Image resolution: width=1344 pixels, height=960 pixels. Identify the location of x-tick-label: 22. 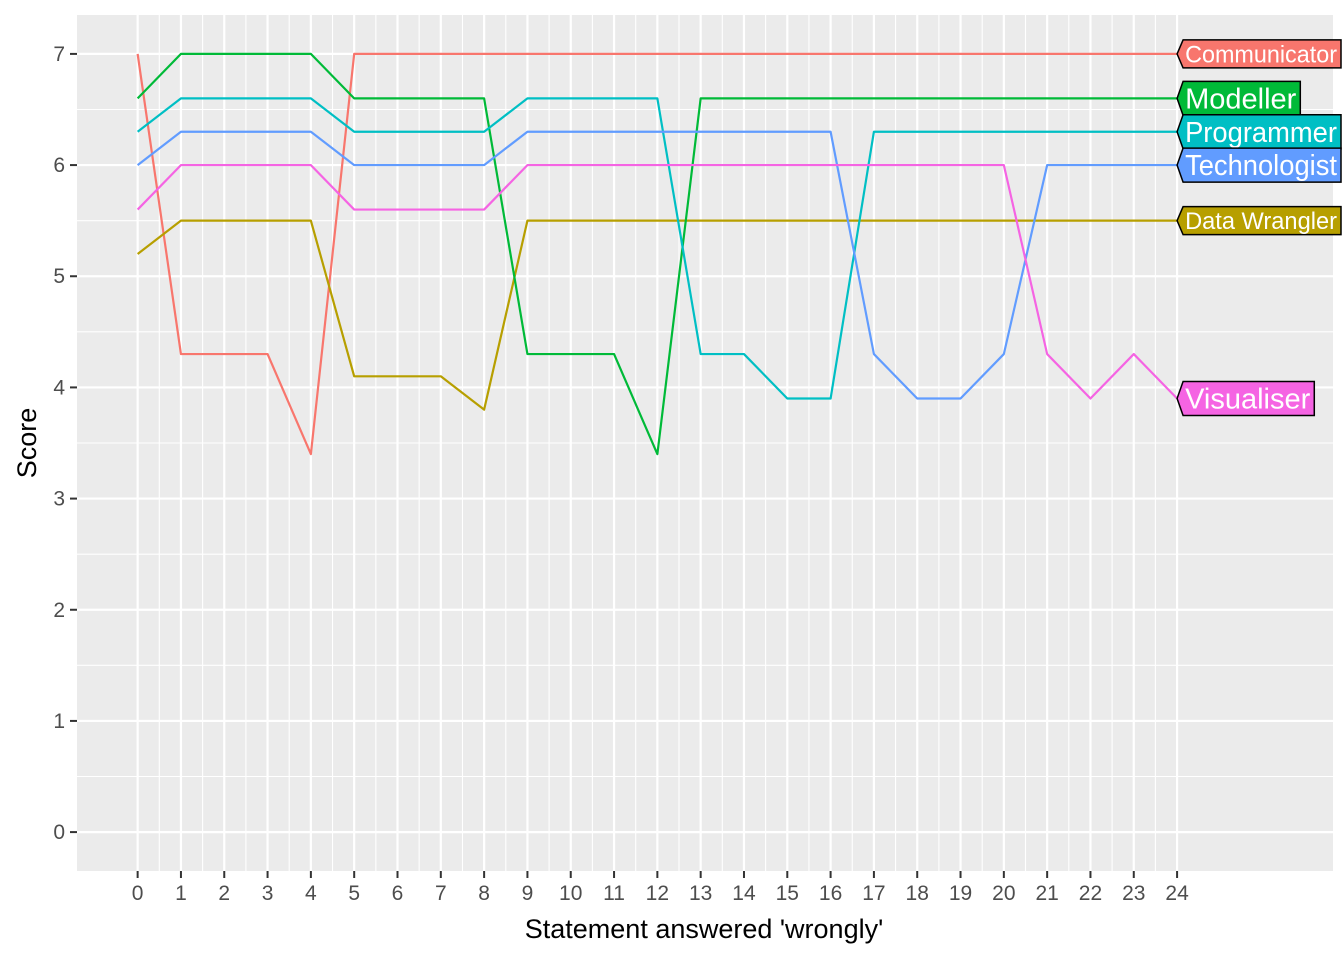
(1090, 893).